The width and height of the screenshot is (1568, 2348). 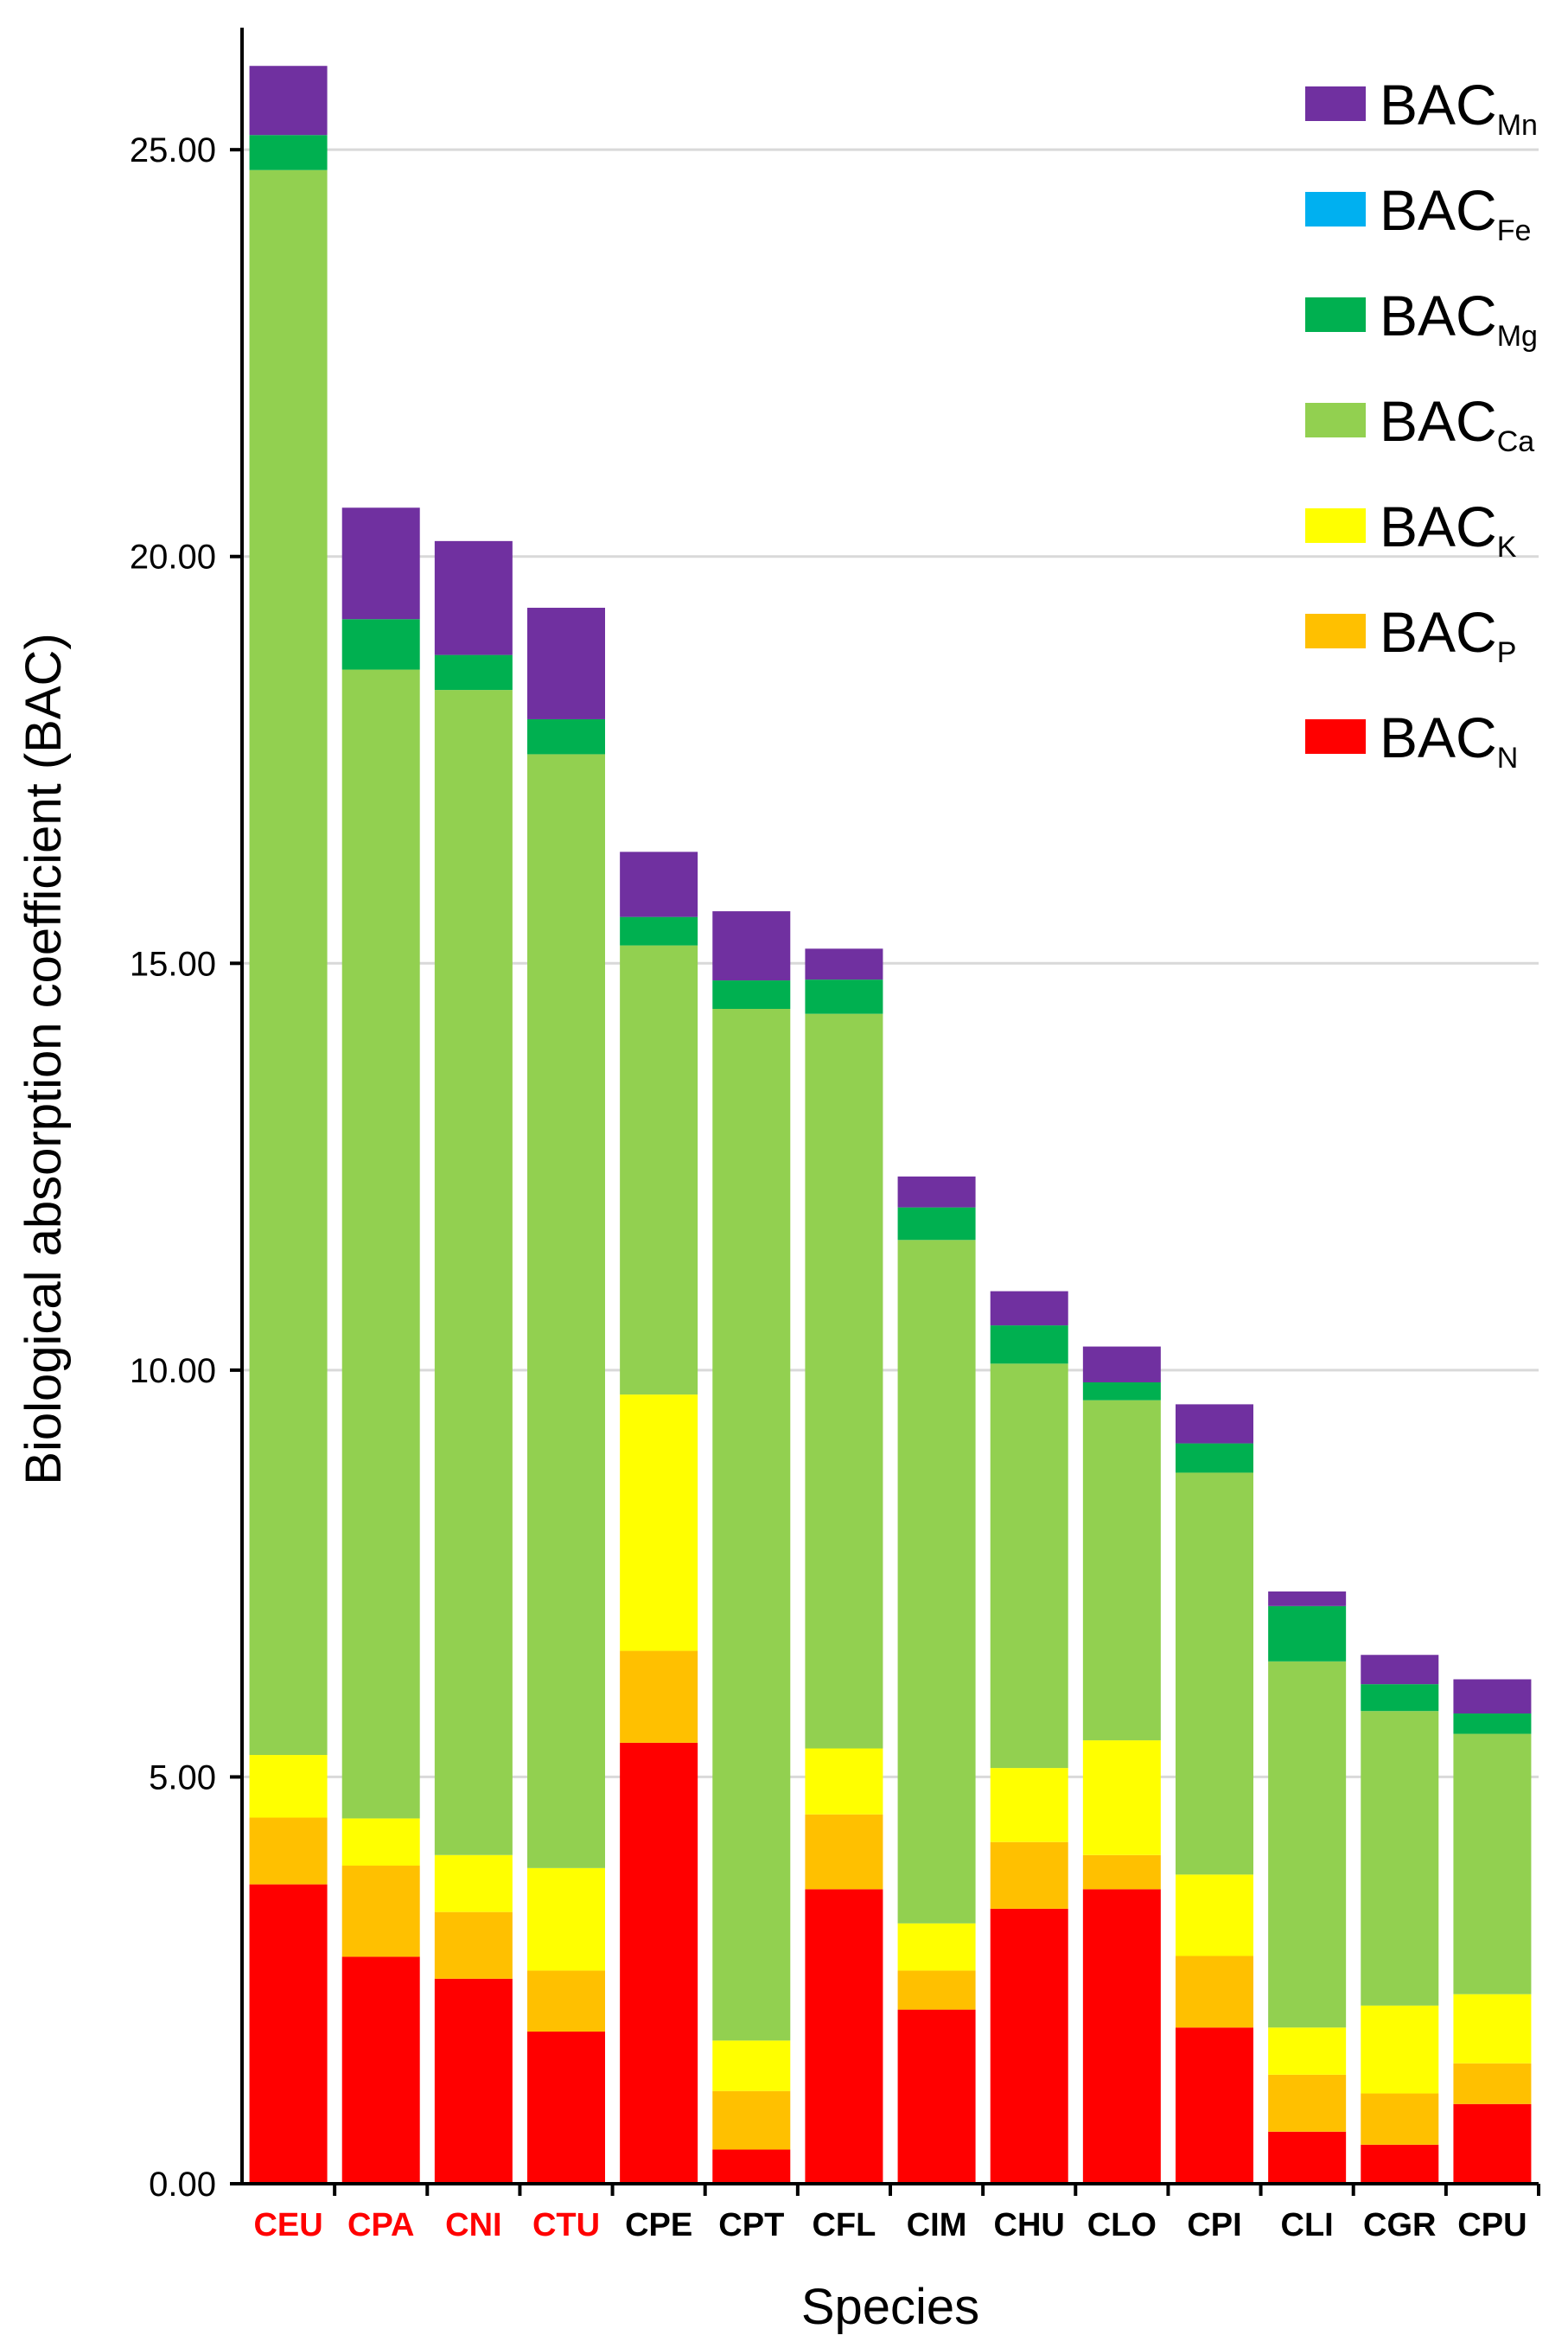 What do you see at coordinates (1400, 2225) in the screenshot?
I see `x-tick-label: CGR` at bounding box center [1400, 2225].